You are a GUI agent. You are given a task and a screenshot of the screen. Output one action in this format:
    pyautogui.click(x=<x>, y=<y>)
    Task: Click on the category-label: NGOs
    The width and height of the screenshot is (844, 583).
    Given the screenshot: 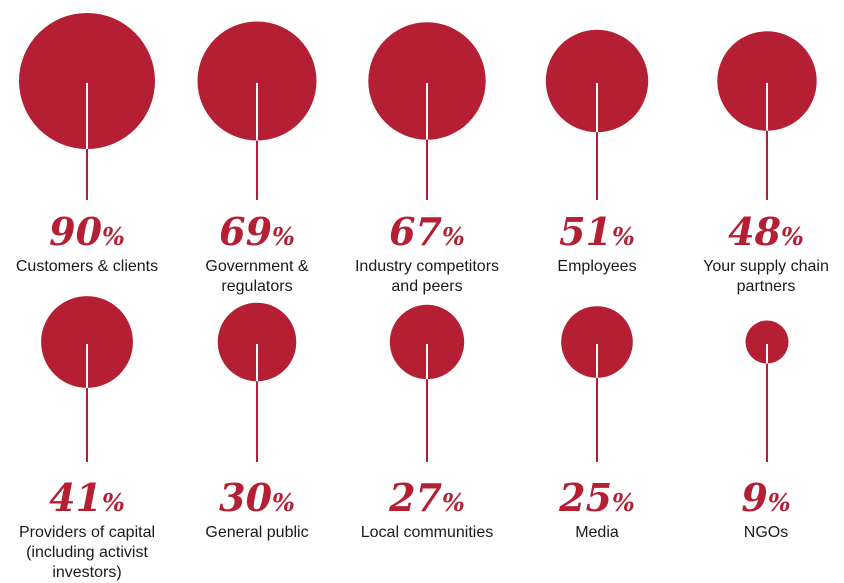 What is the action you would take?
    pyautogui.click(x=766, y=532)
    